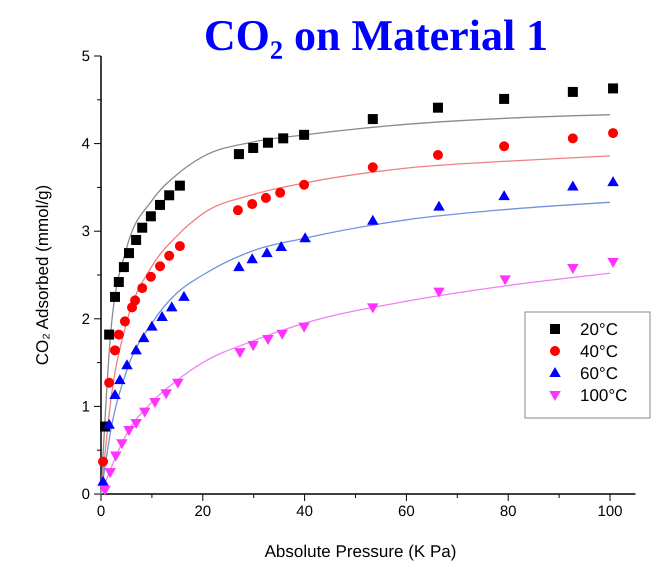 This screenshot has width=654, height=567. Describe the element at coordinates (86, 407) in the screenshot. I see `y-tick-label: 1` at that location.